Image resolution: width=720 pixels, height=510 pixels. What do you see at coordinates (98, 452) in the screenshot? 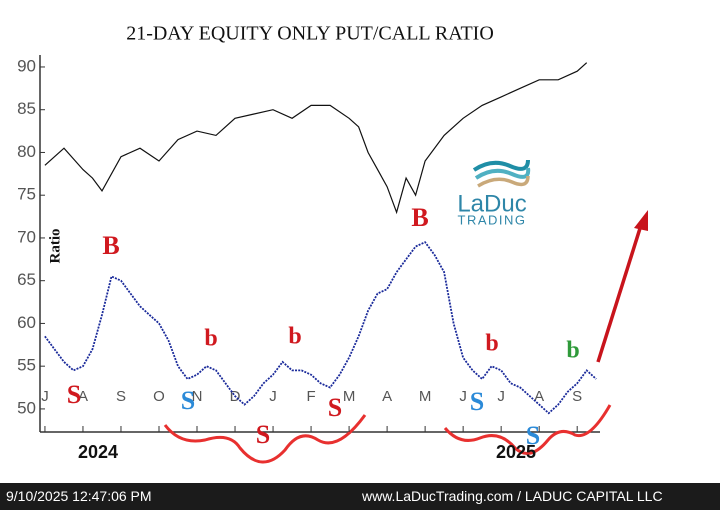
I see `year-label: 2024` at bounding box center [98, 452].